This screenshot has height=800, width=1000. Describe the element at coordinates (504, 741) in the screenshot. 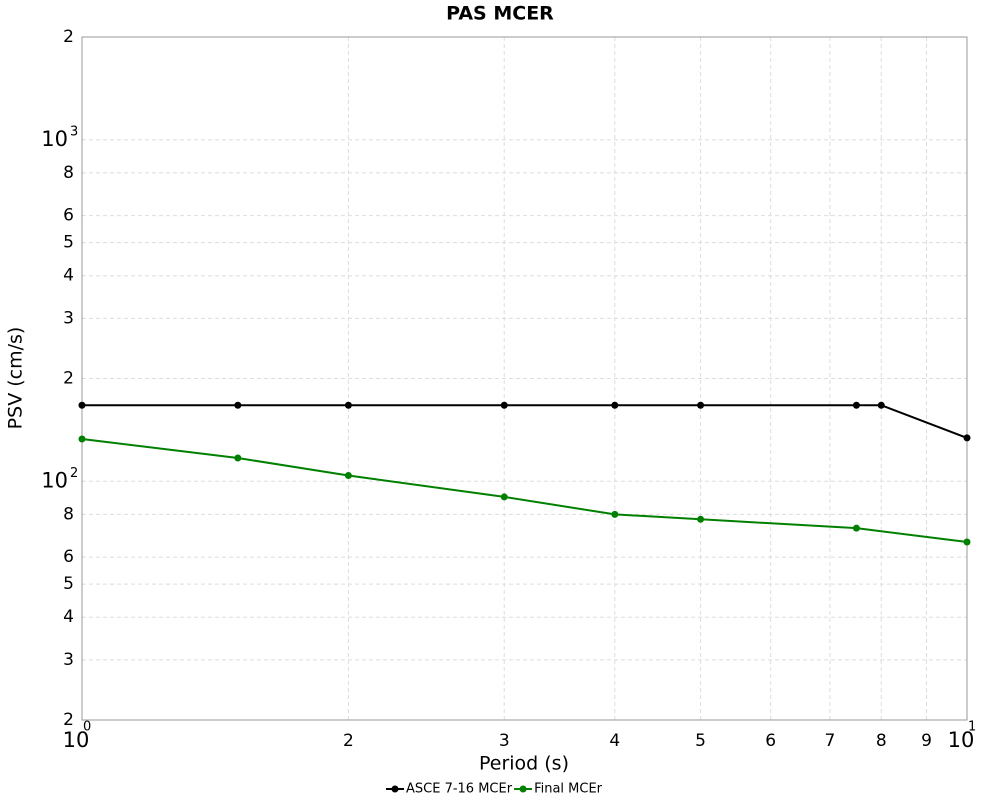

I see `x-tick-label: 3` at that location.